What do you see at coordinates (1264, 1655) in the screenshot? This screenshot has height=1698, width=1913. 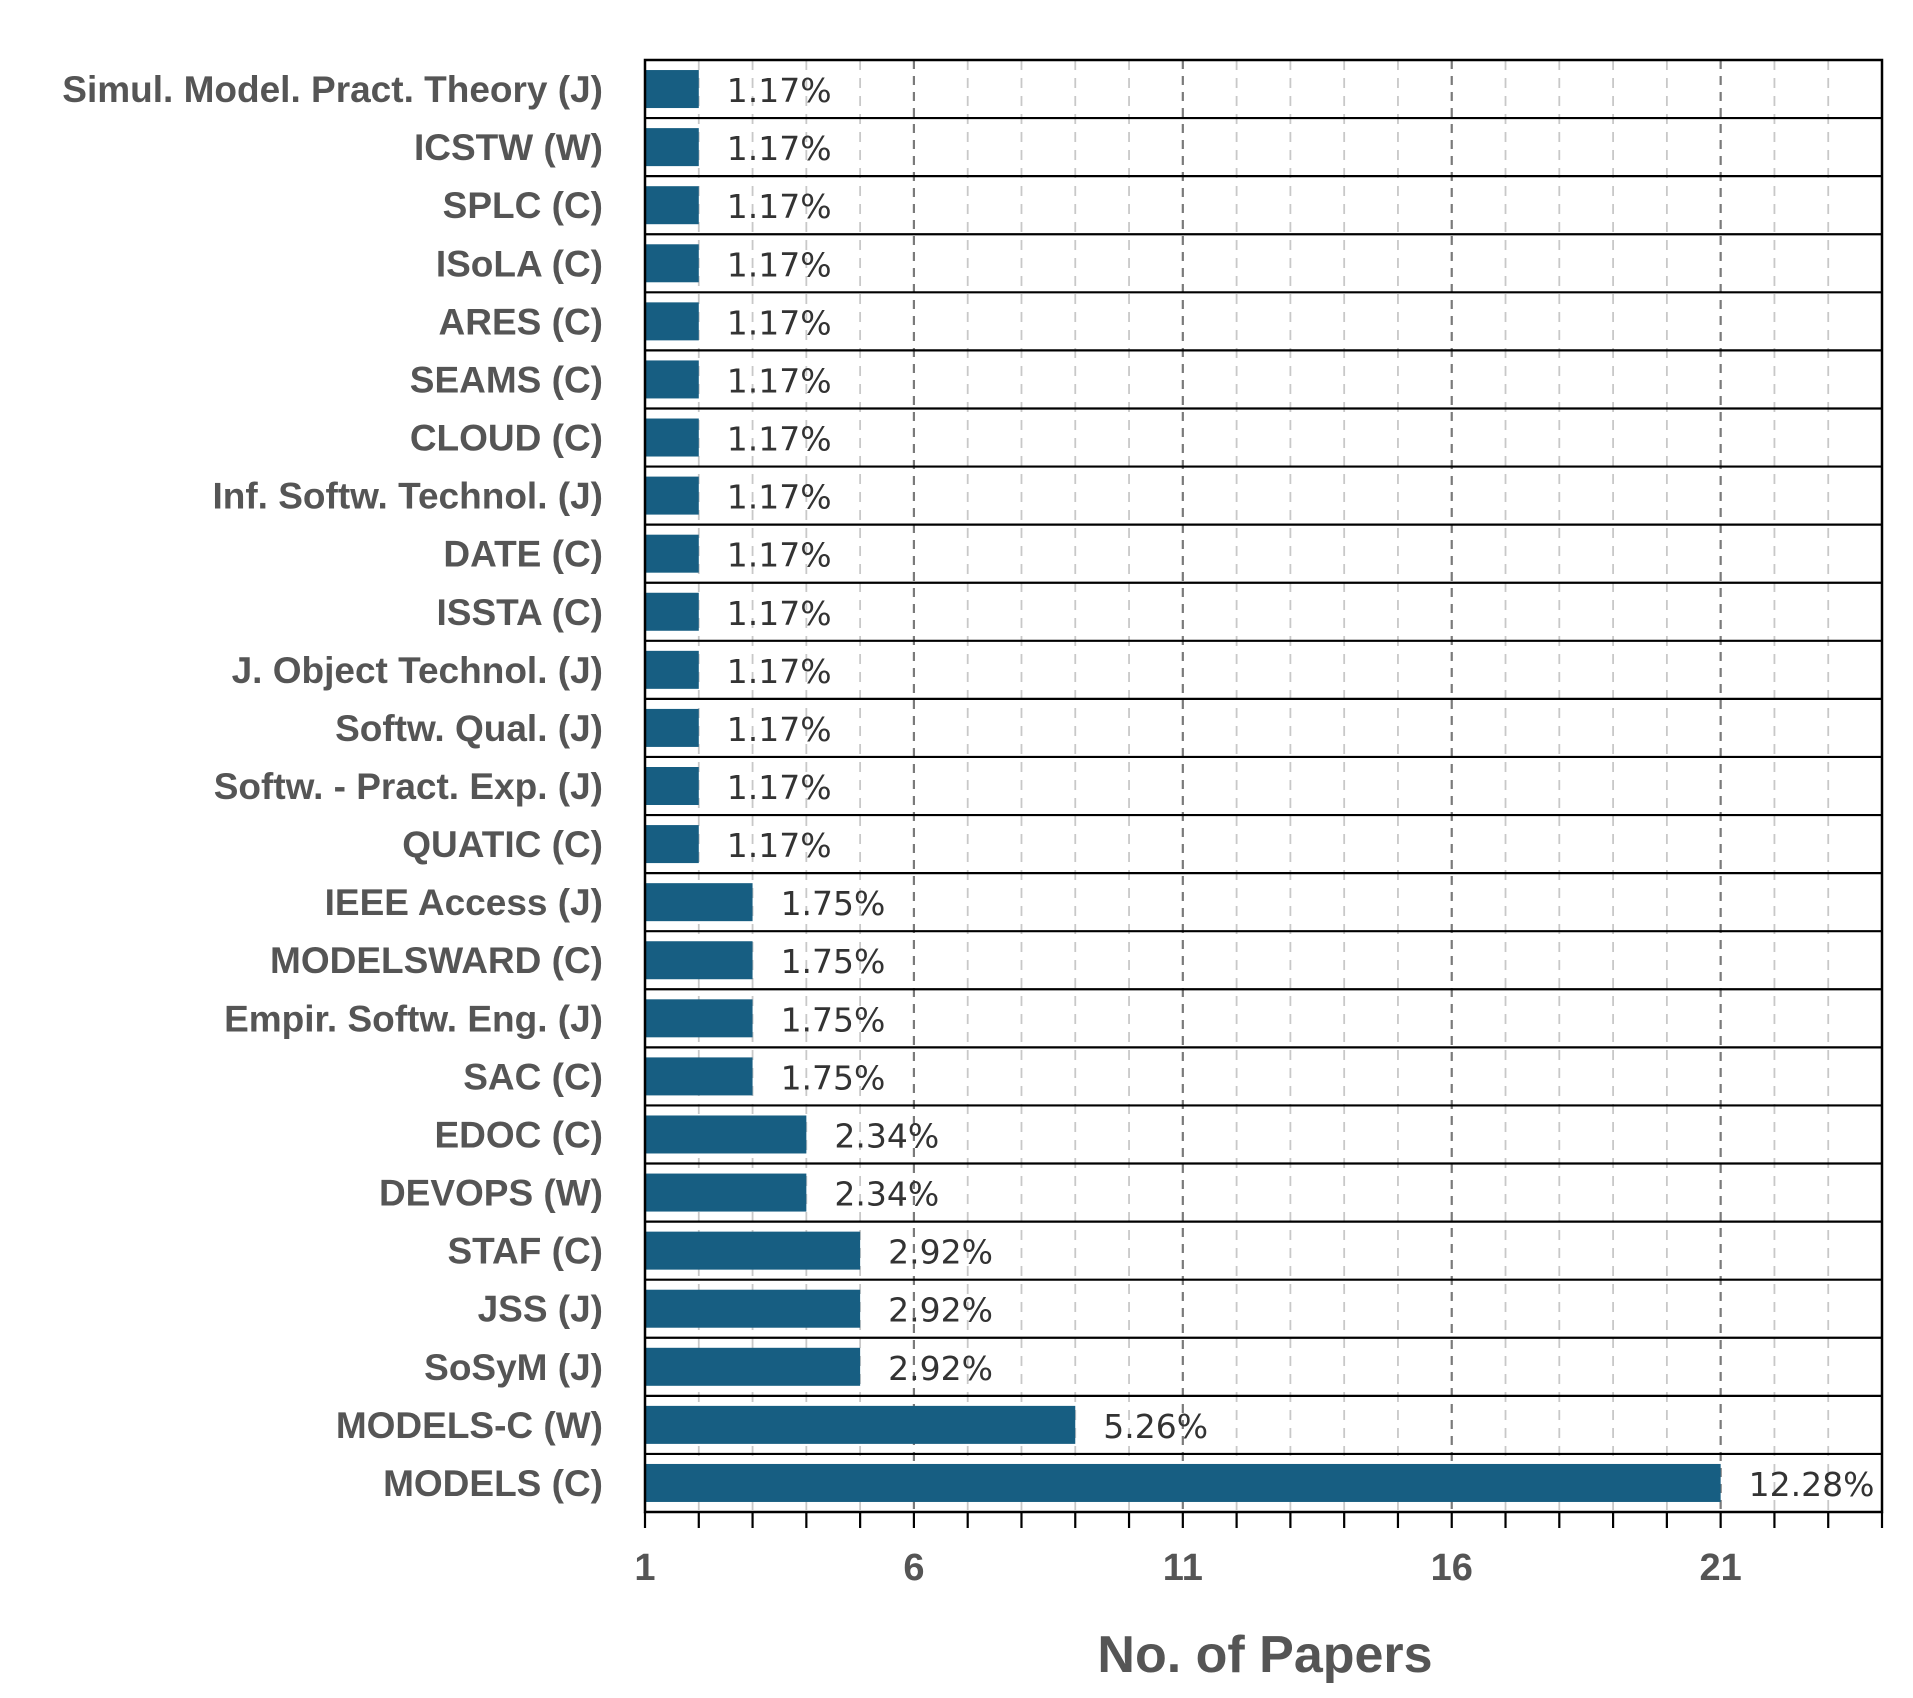 I see `x-axis-title: No. of Papers` at bounding box center [1264, 1655].